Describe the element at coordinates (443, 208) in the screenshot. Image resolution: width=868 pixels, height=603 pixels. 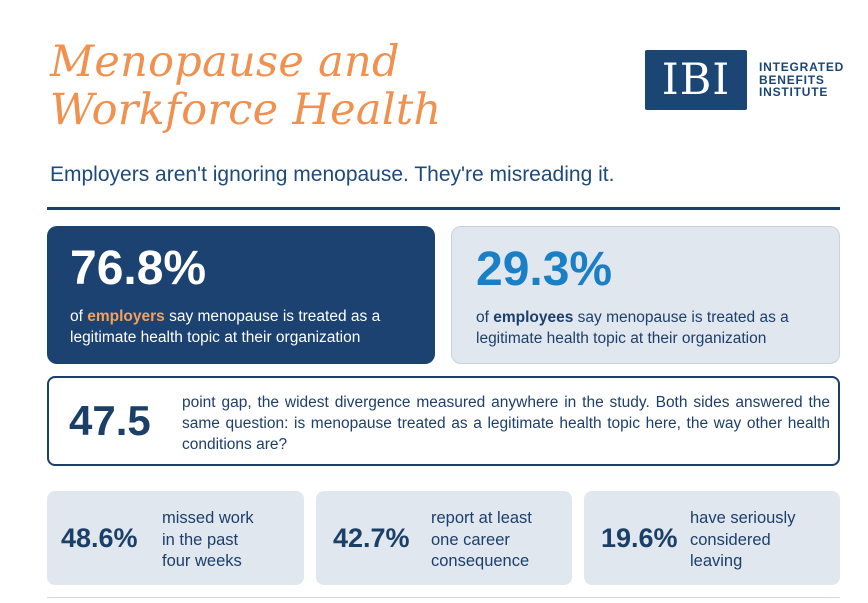
I see `divider` at that location.